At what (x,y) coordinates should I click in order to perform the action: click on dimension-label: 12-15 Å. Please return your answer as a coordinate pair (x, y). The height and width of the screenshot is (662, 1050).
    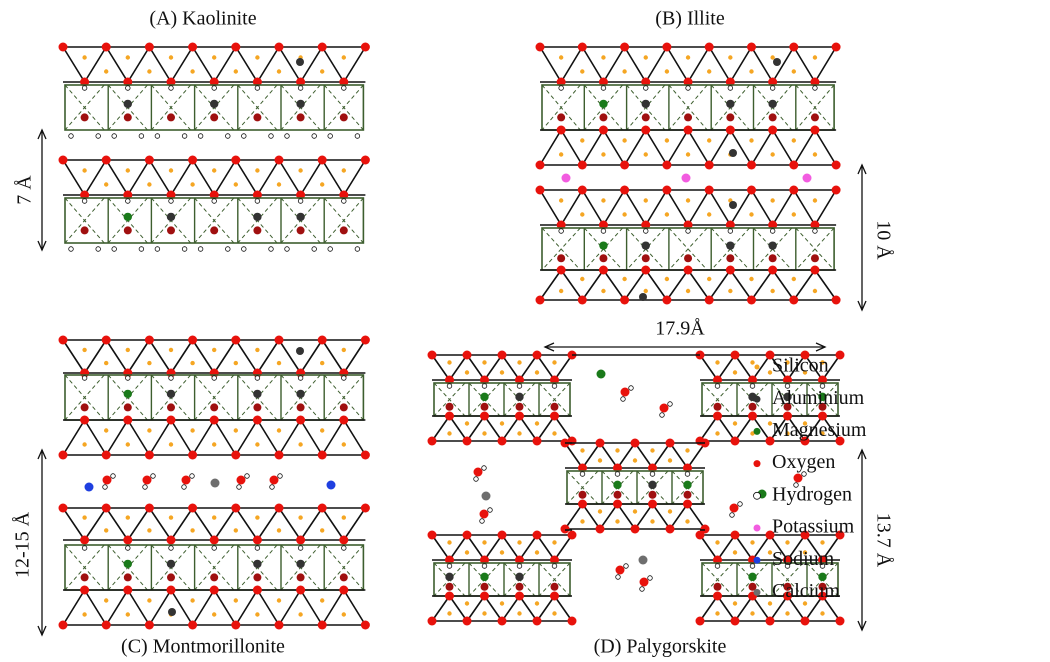
    Looking at the image, I should click on (23, 544).